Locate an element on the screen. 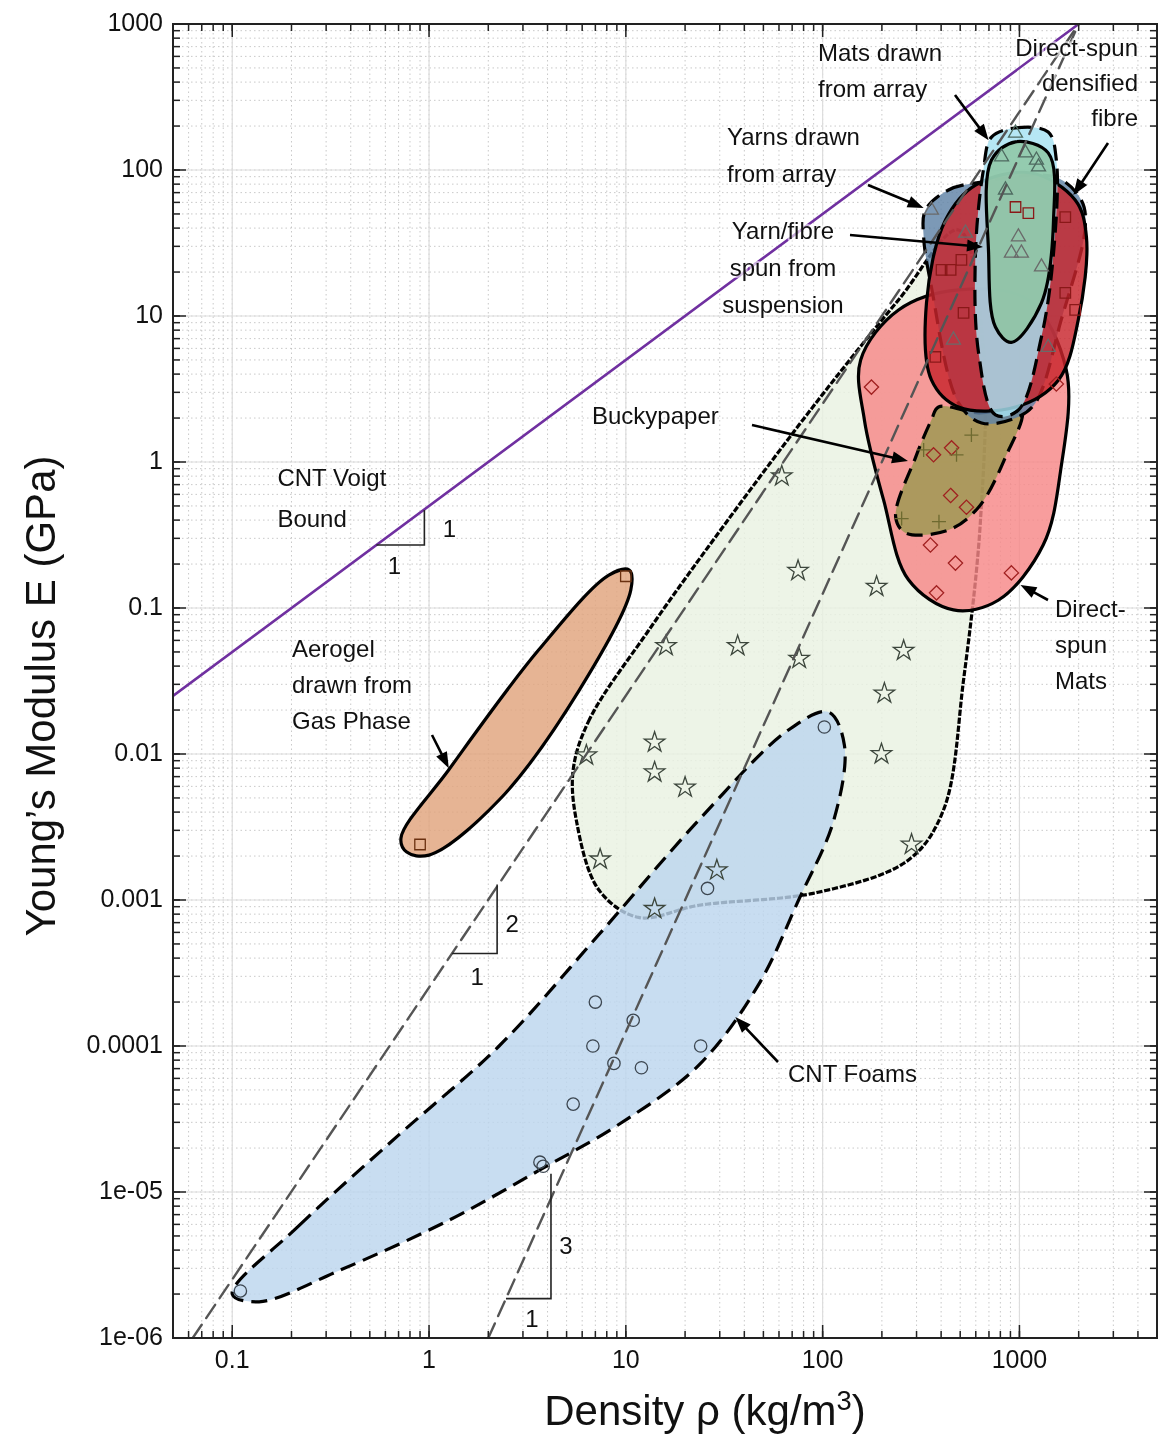 The width and height of the screenshot is (1160, 1450). x-axis-title: Density ρ (kg/m$^{3}$) is located at coordinates (705, 1409).